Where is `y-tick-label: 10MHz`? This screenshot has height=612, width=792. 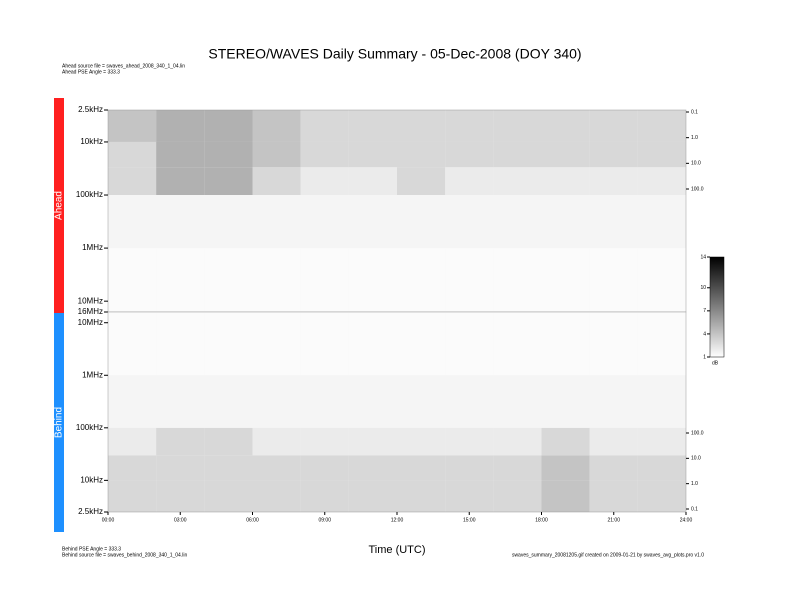
y-tick-label: 10MHz is located at coordinates (90, 300).